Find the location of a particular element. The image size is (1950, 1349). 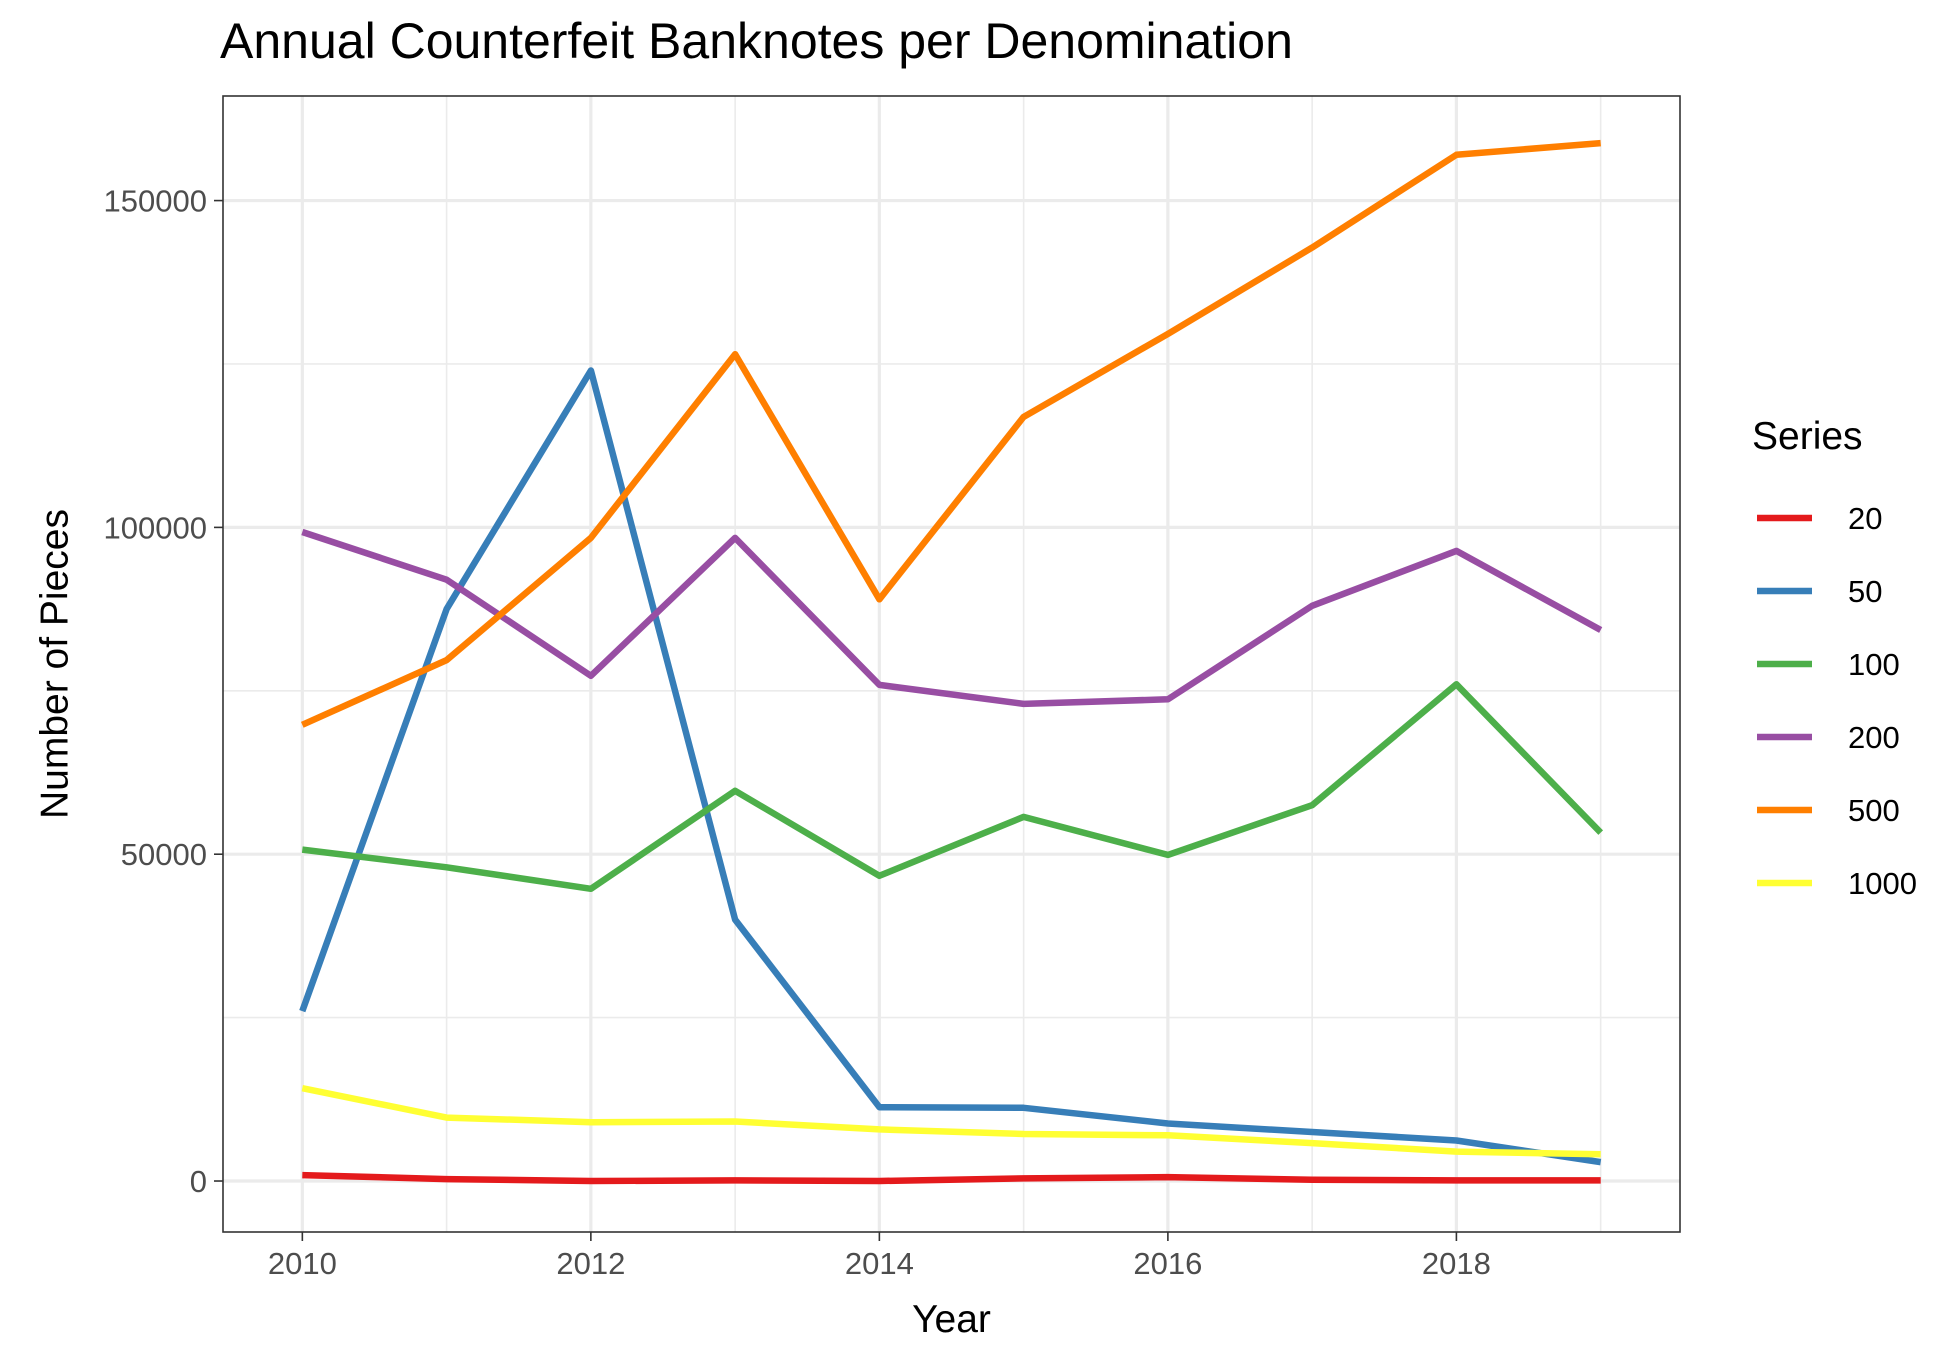

x-tick-label: 2014 is located at coordinates (879, 1263).